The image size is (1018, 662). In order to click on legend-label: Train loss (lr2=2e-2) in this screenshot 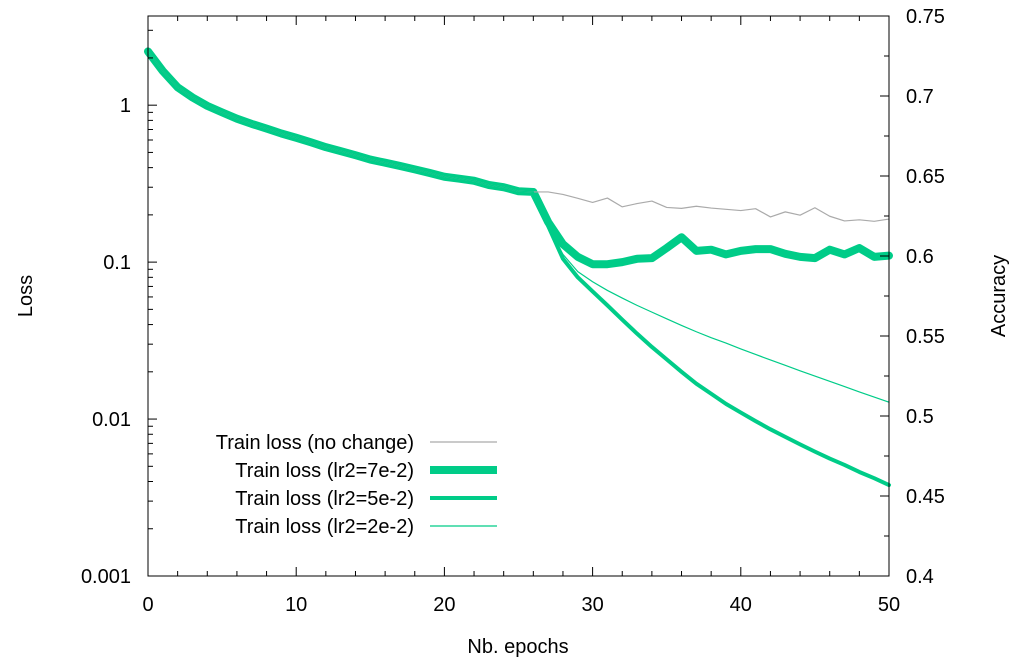, I will do `click(324, 527)`.